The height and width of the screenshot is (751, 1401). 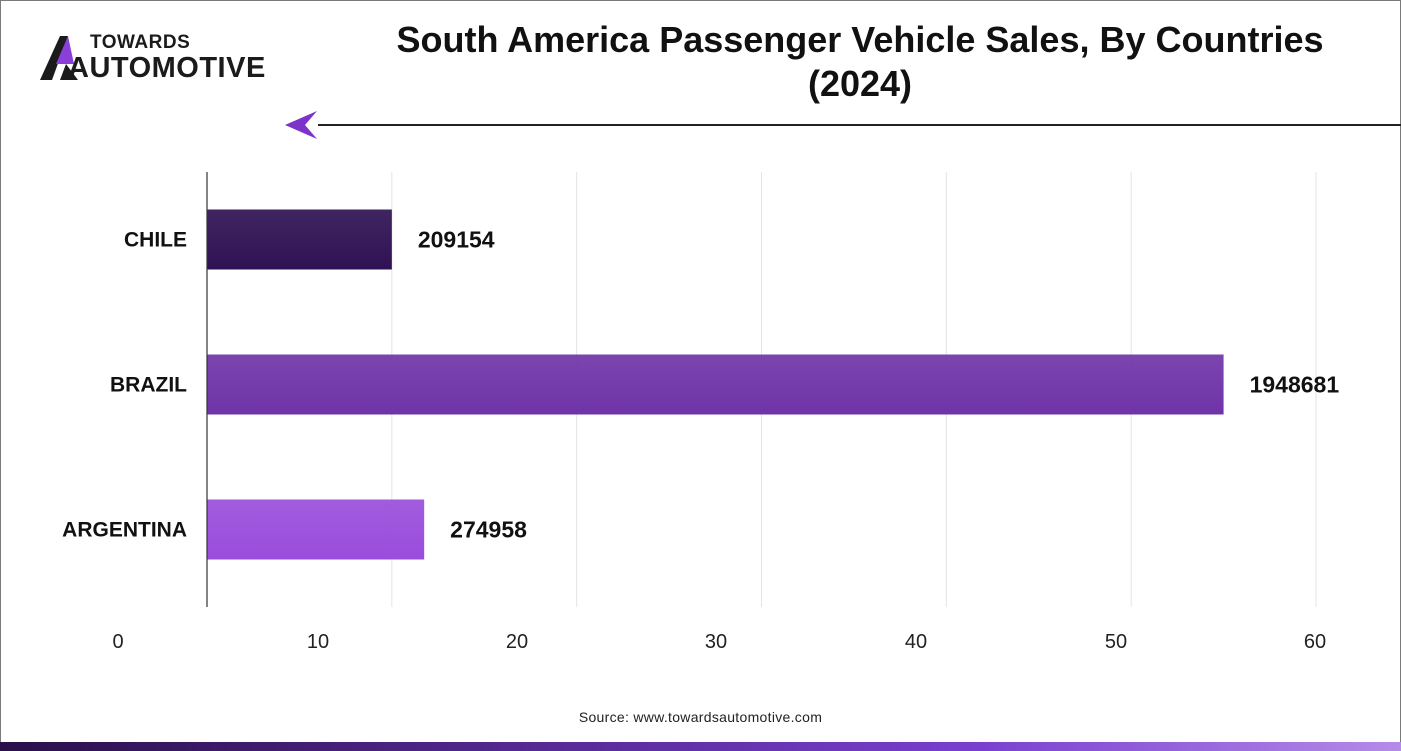 I want to click on category-label-chile: CHILE, so click(x=155, y=240).